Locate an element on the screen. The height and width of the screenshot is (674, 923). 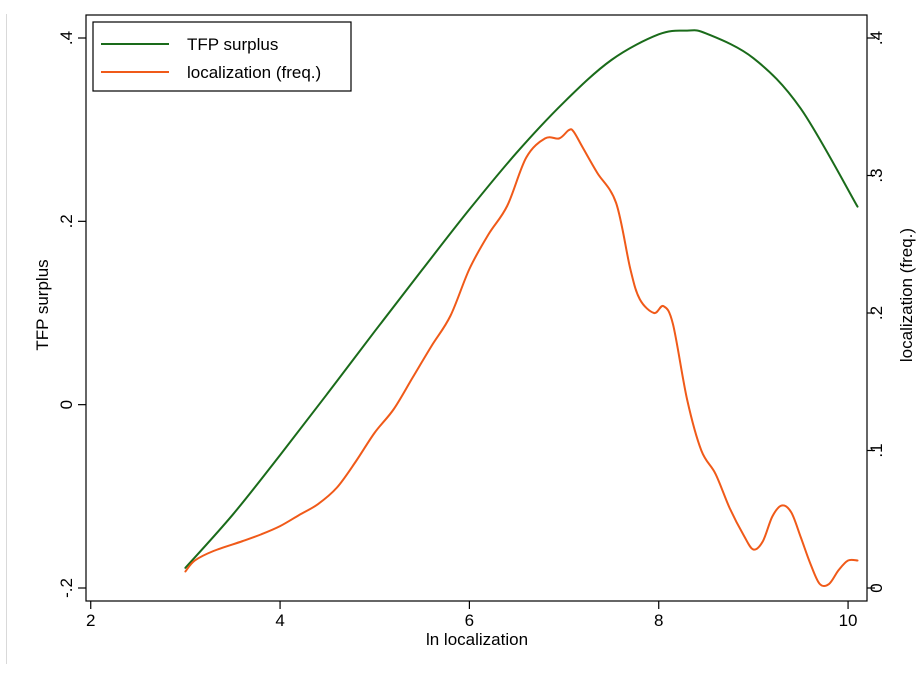
x-tick-label: 8 is located at coordinates (658, 620).